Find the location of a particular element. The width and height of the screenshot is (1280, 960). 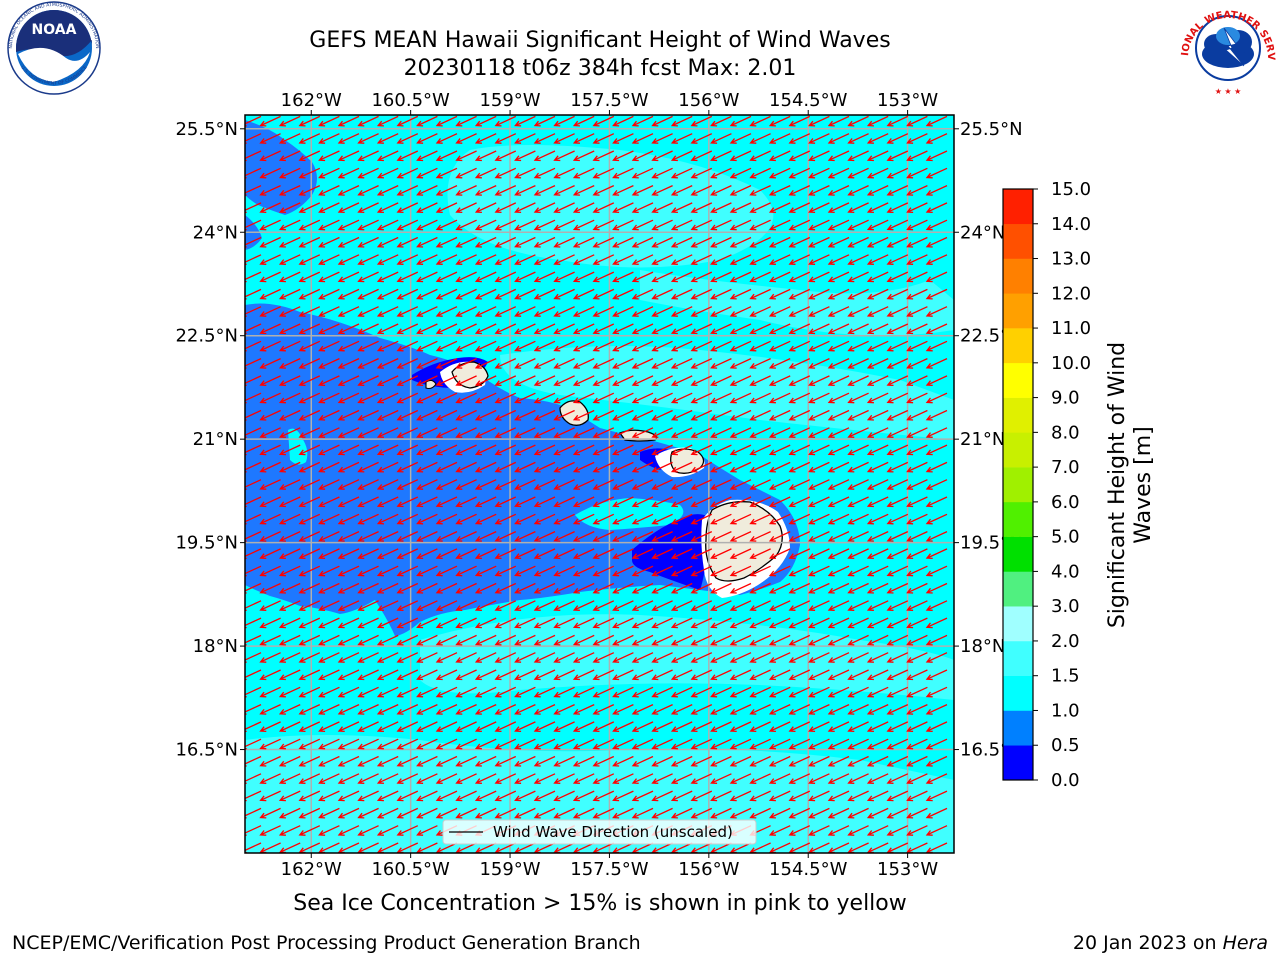

nodata-kauai is located at coordinates (463, 377).